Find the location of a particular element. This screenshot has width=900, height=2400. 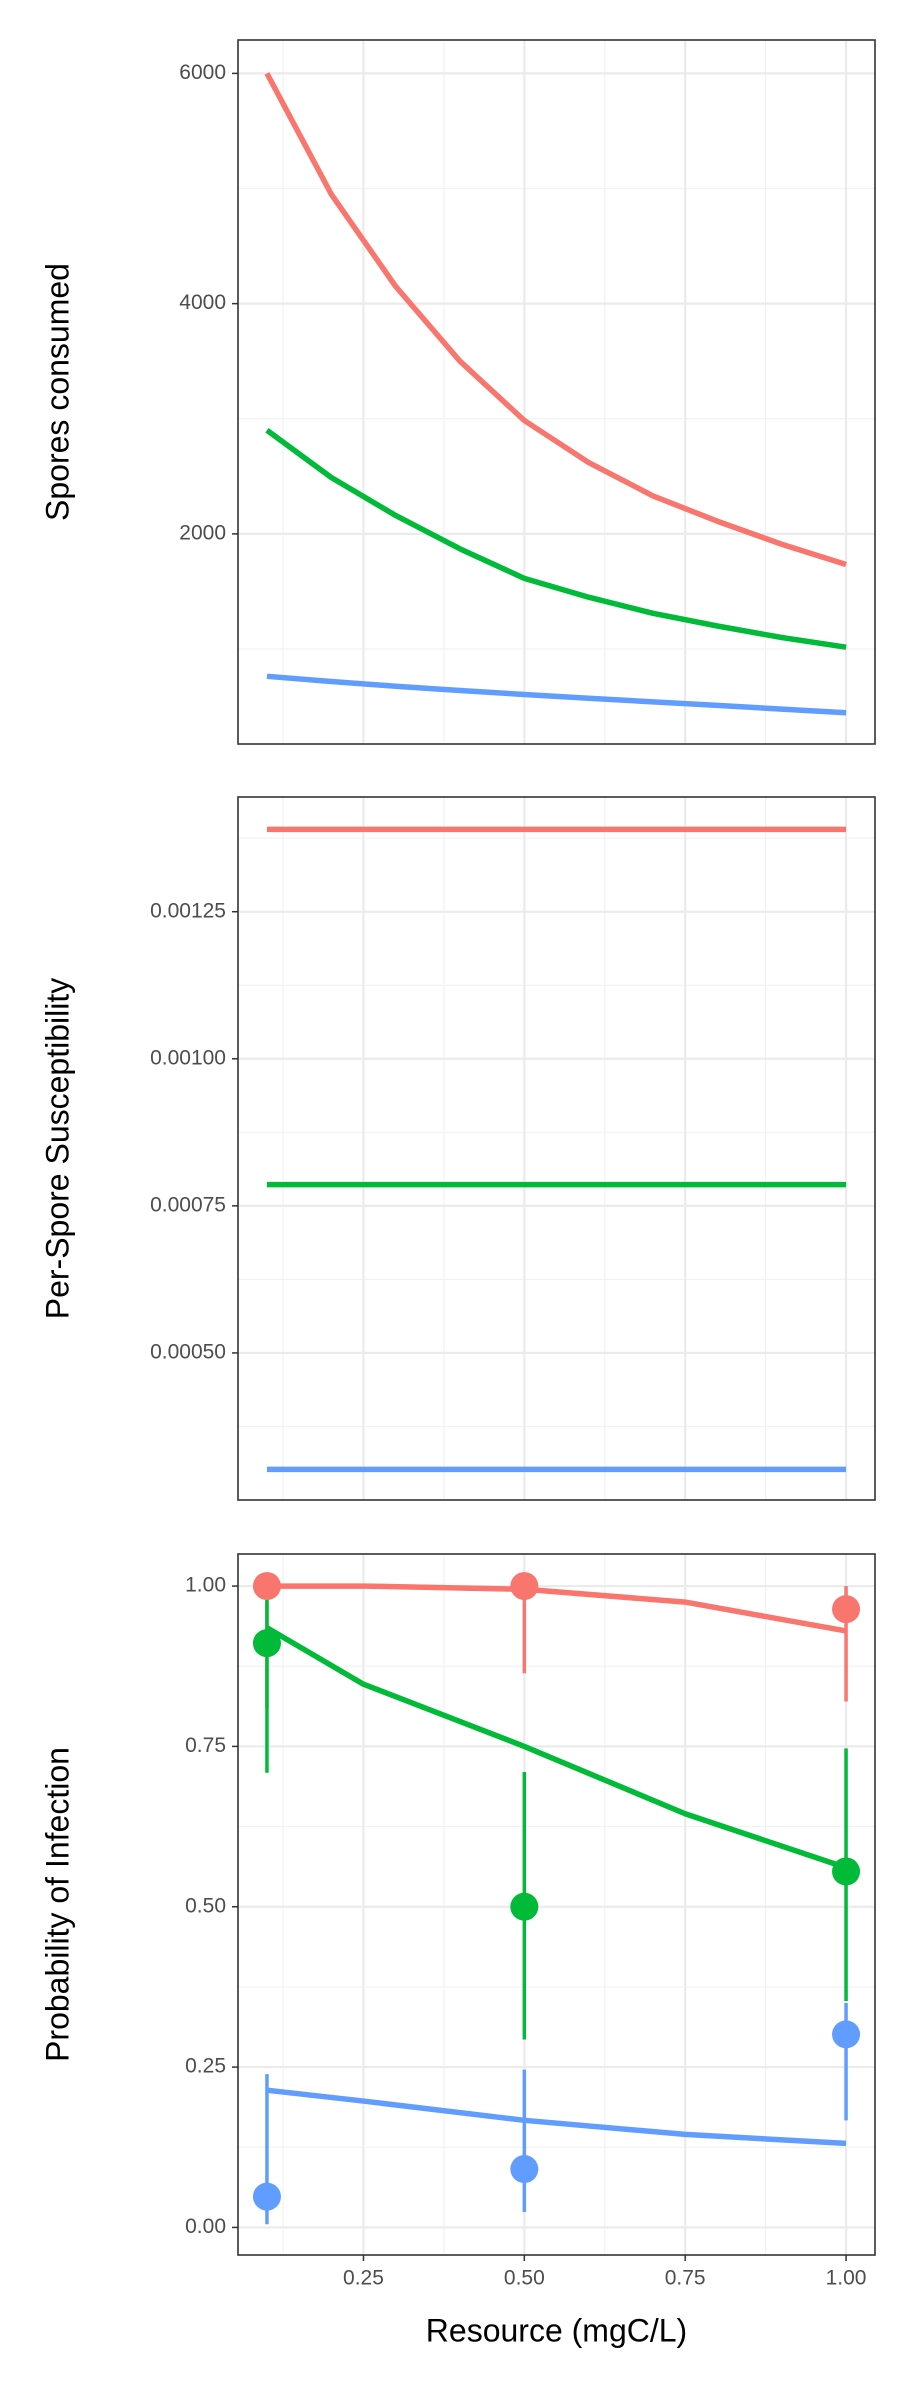

y-tick-label: 0.00050 is located at coordinates (188, 1351).